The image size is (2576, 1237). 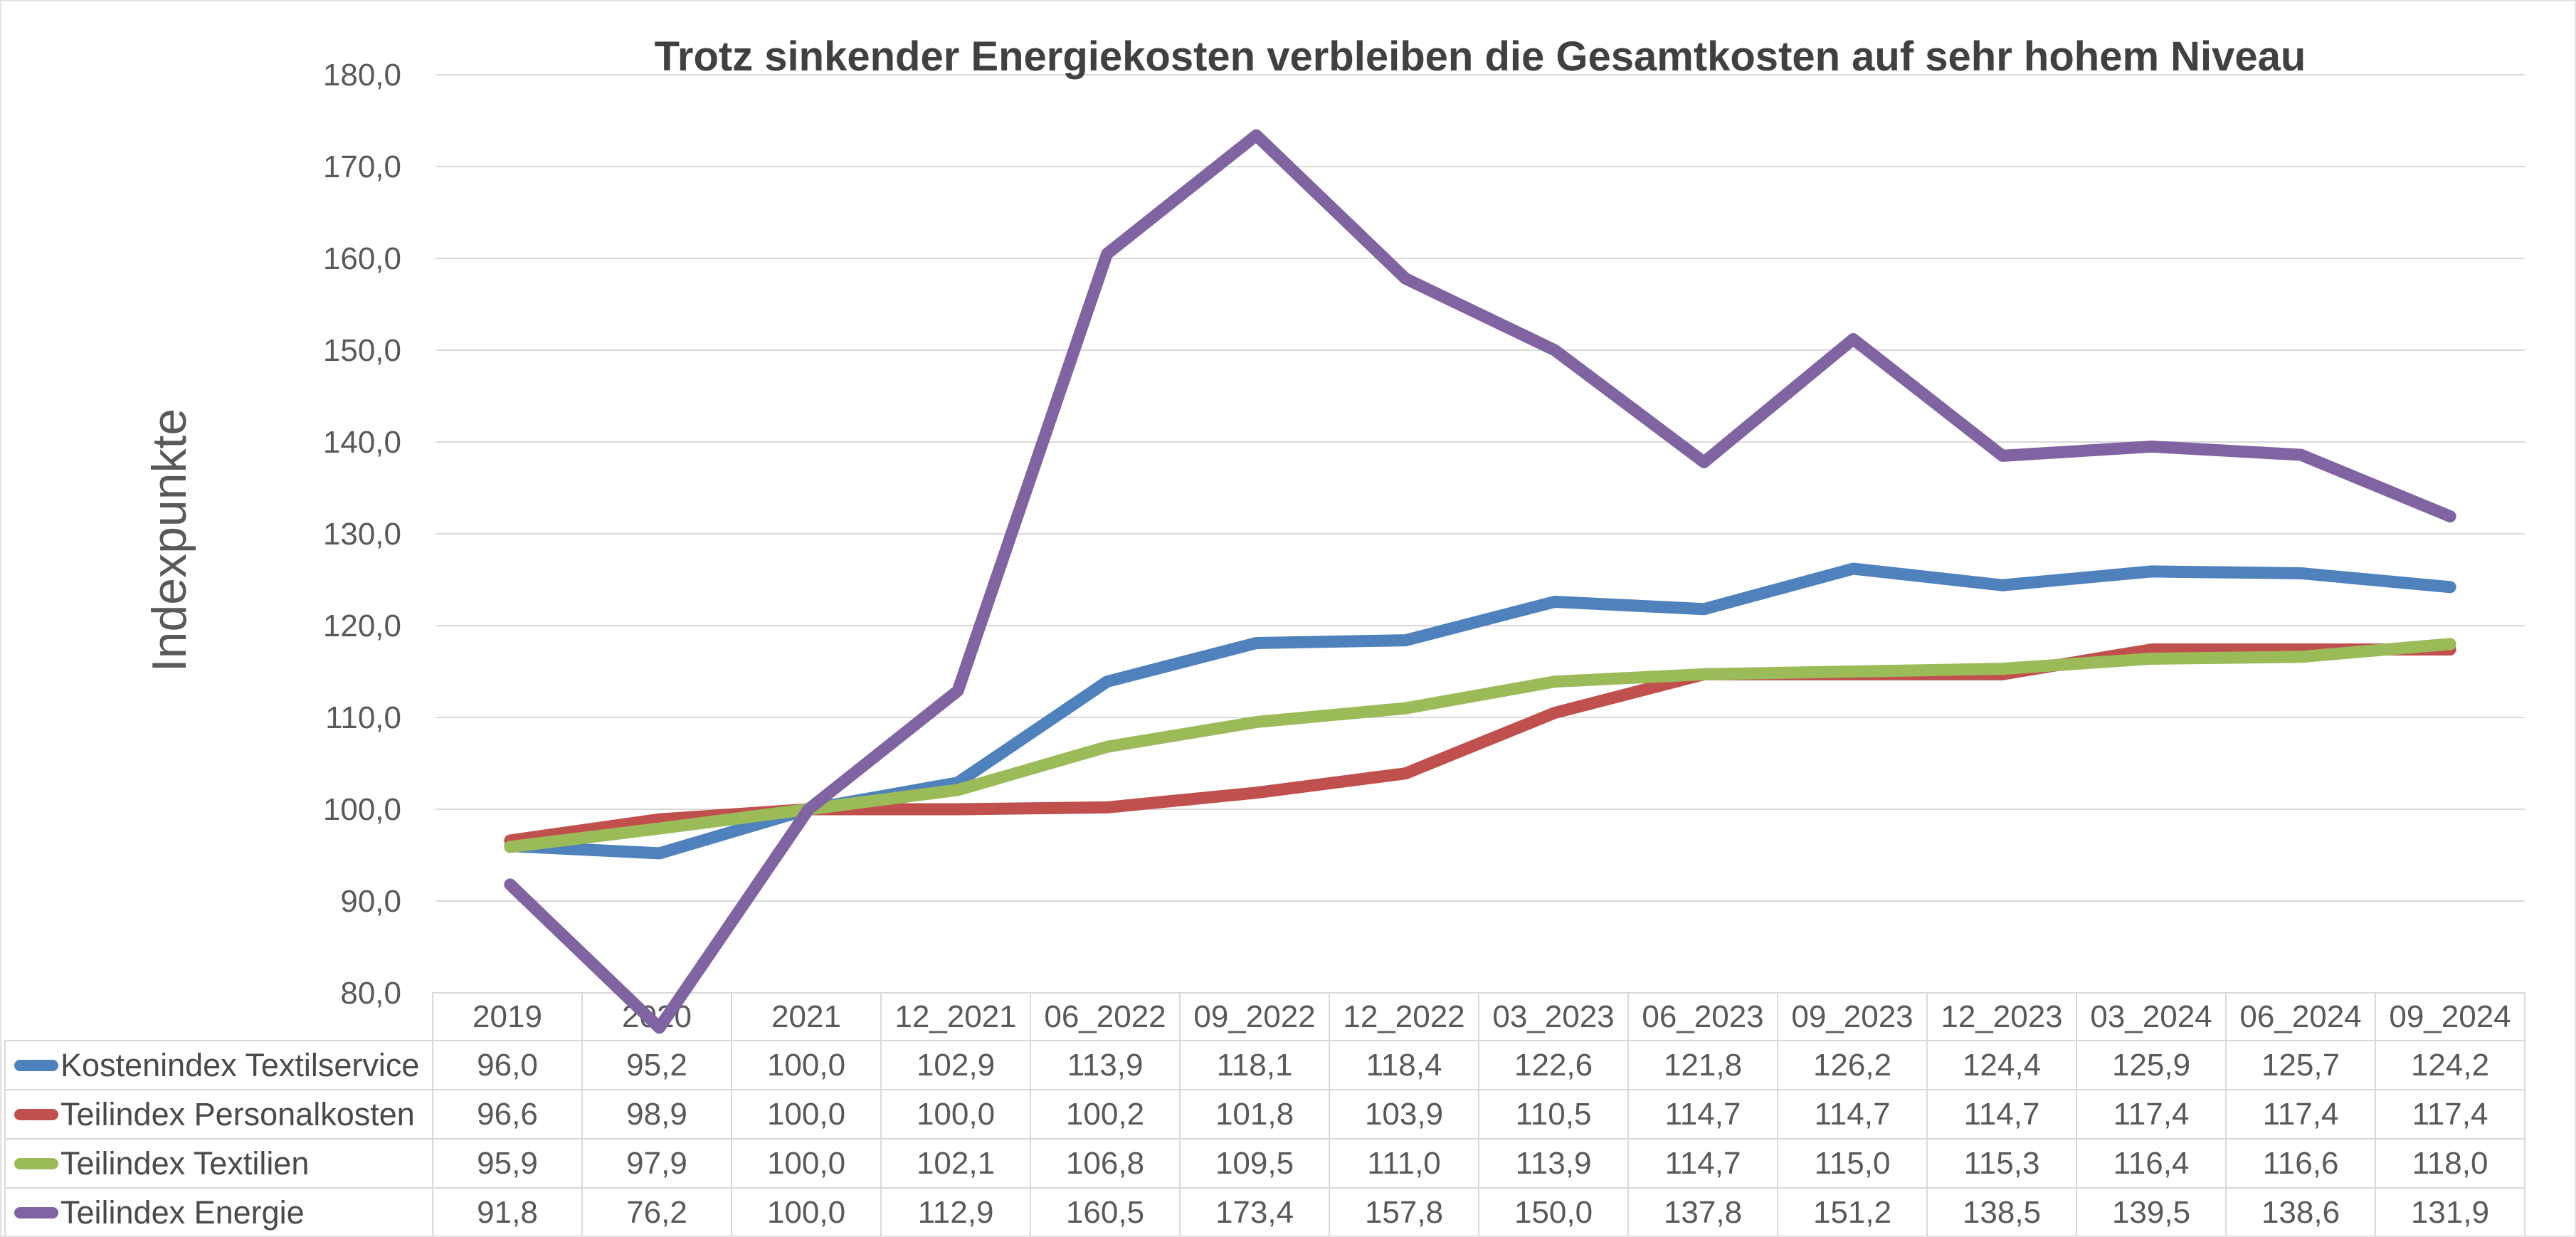 I want to click on table-value-cell: 96,6, so click(x=508, y=1114).